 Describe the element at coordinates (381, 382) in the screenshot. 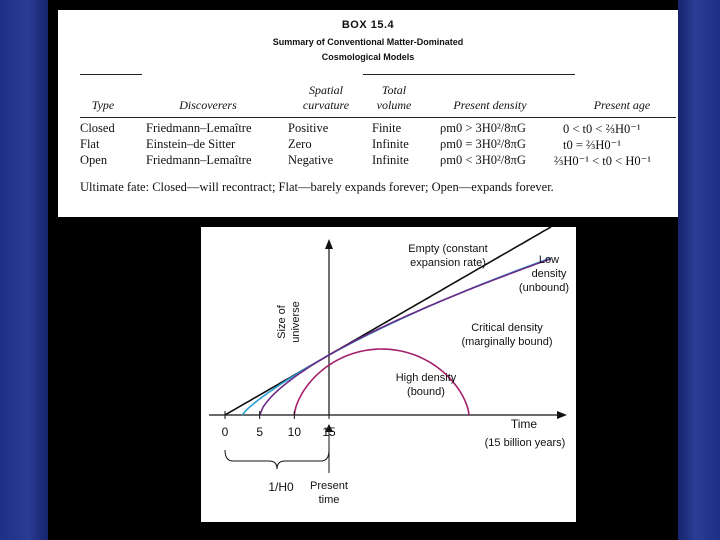

I see `curve-high-density` at that location.